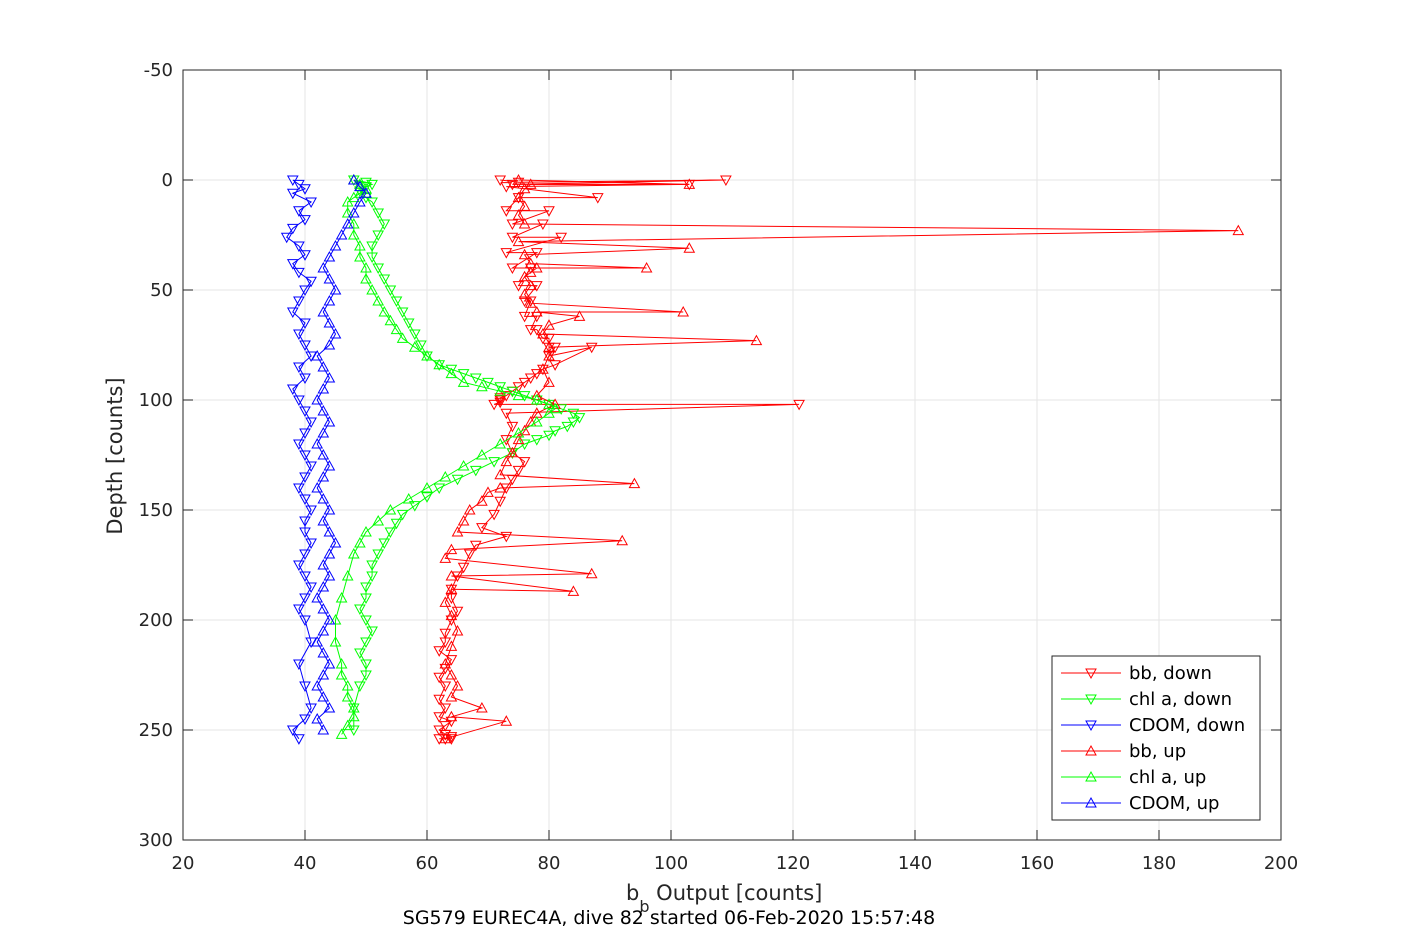  I want to click on legend-label: CDOM, up, so click(1174, 803).